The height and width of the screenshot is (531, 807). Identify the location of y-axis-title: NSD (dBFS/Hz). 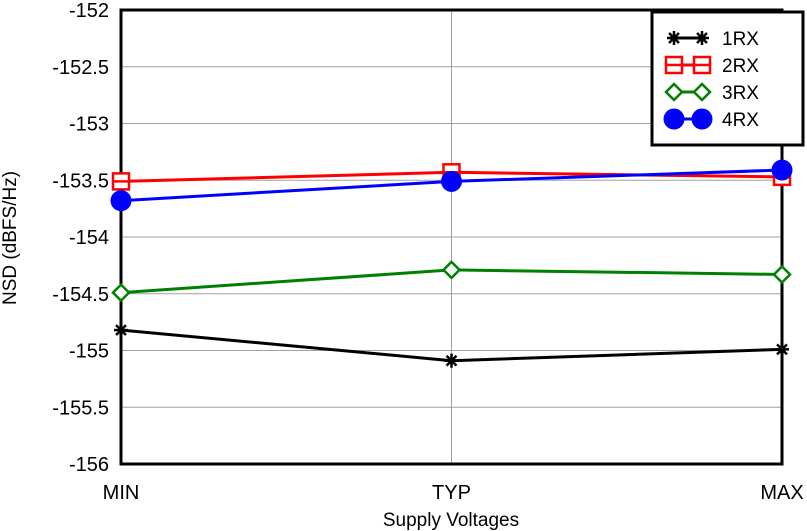
(10, 238).